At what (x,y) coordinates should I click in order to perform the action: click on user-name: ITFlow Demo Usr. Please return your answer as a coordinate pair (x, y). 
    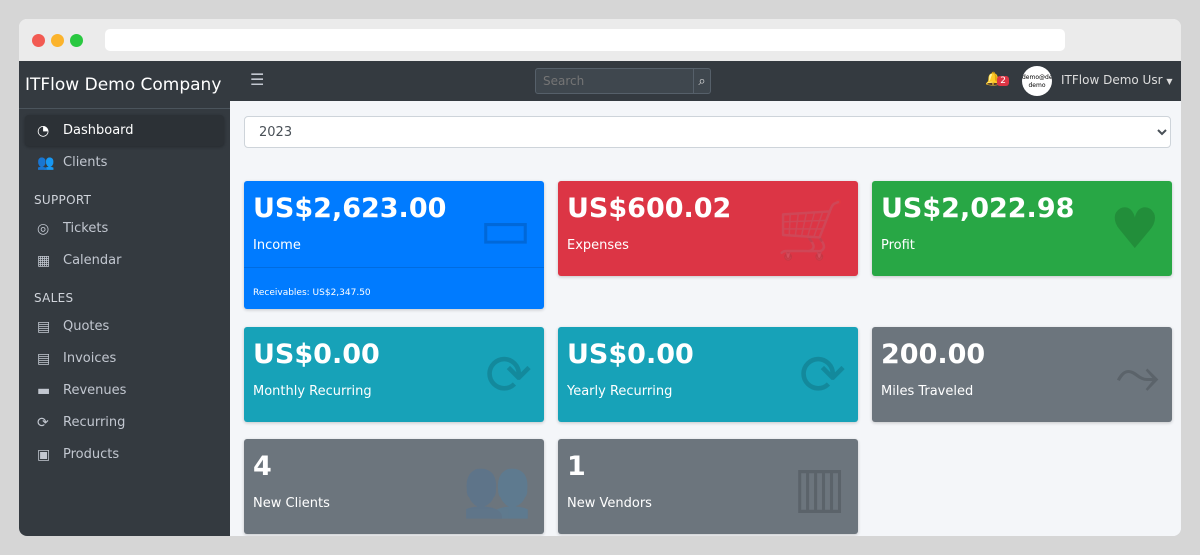
    Looking at the image, I should click on (1112, 80).